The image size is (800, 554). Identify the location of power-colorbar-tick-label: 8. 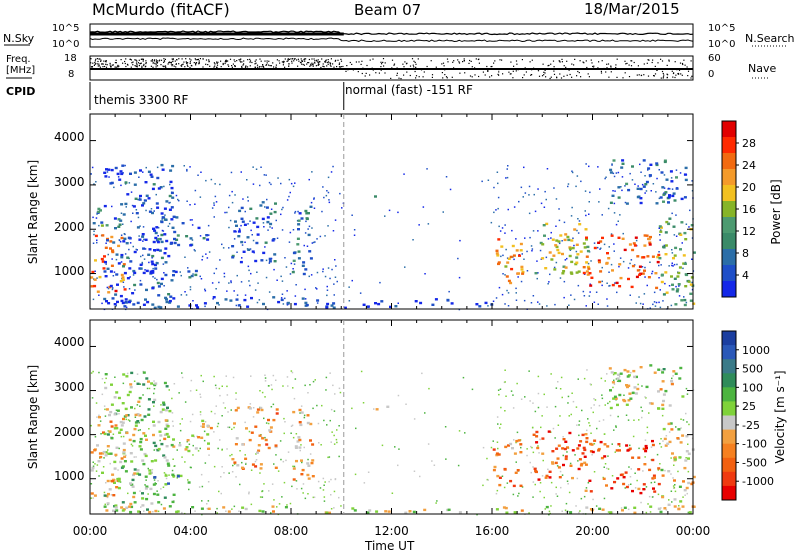
(745, 253).